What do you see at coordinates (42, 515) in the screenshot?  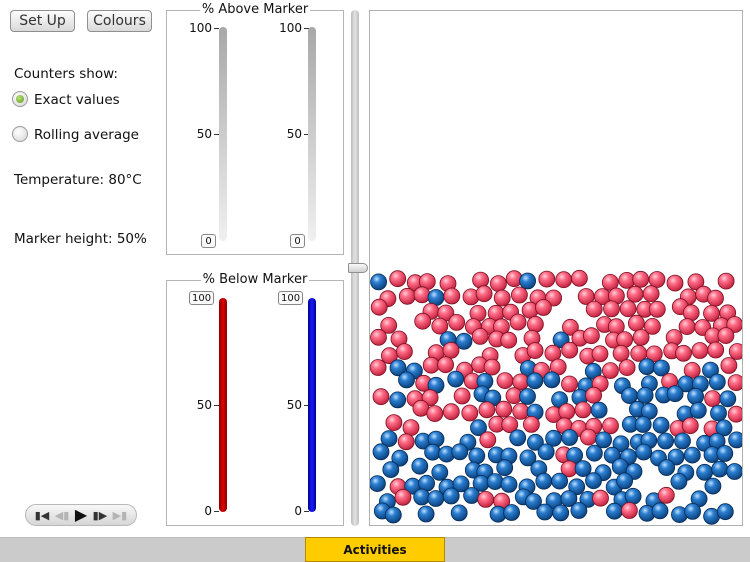 I see `skip-back-icon: ▮◀` at bounding box center [42, 515].